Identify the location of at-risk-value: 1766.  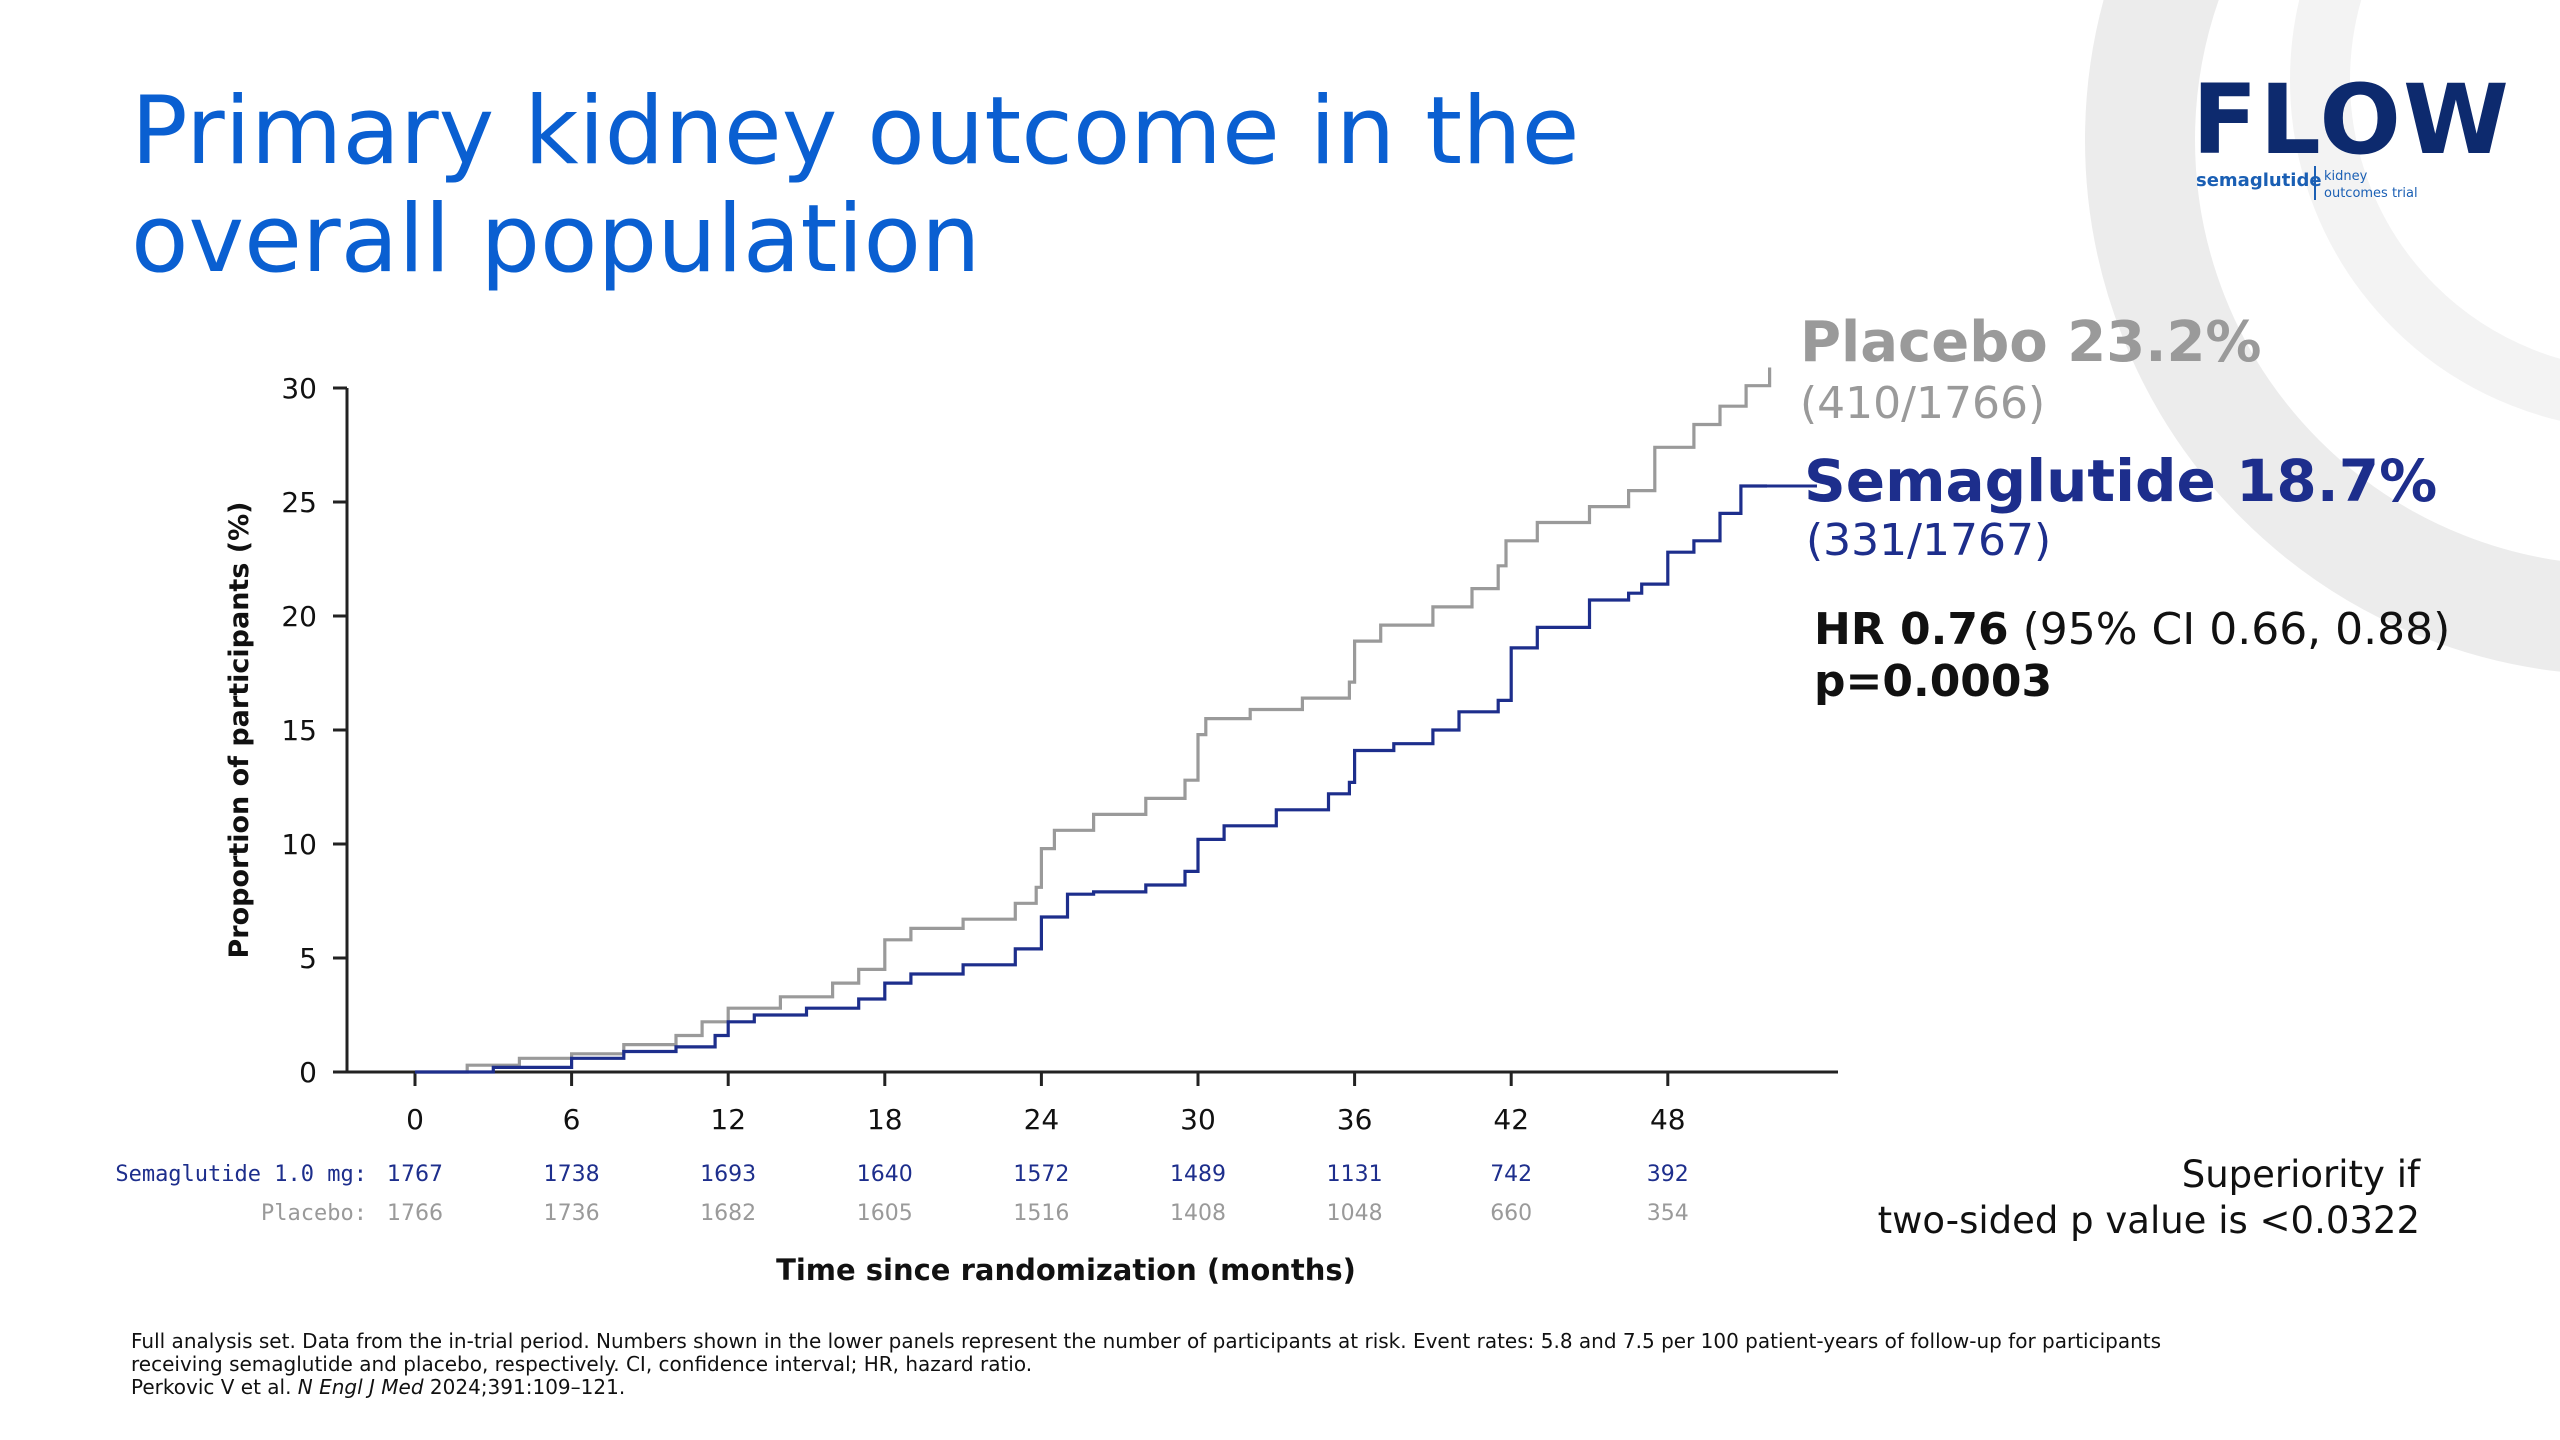
(415, 1213).